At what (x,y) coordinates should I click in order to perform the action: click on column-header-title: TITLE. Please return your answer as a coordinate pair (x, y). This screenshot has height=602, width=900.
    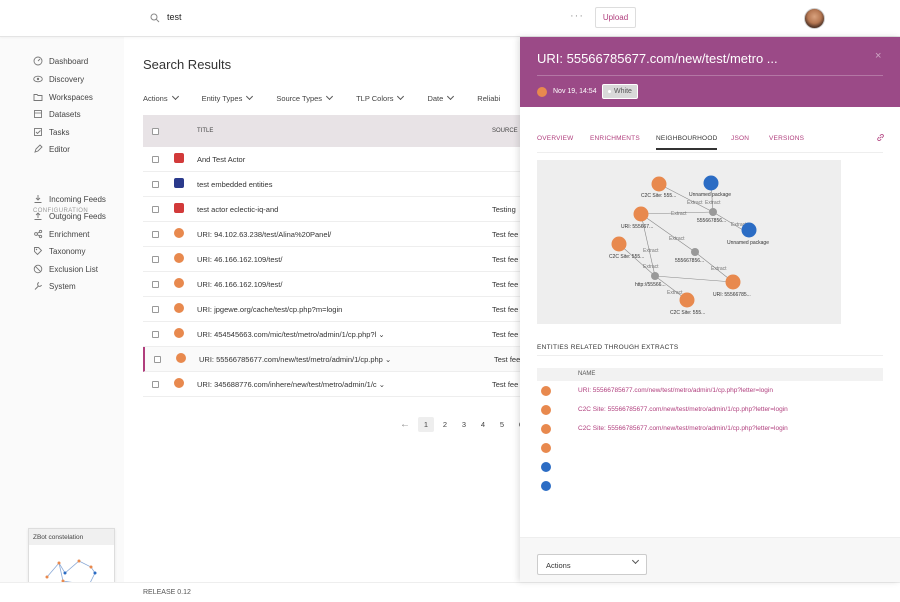
    Looking at the image, I should click on (205, 131).